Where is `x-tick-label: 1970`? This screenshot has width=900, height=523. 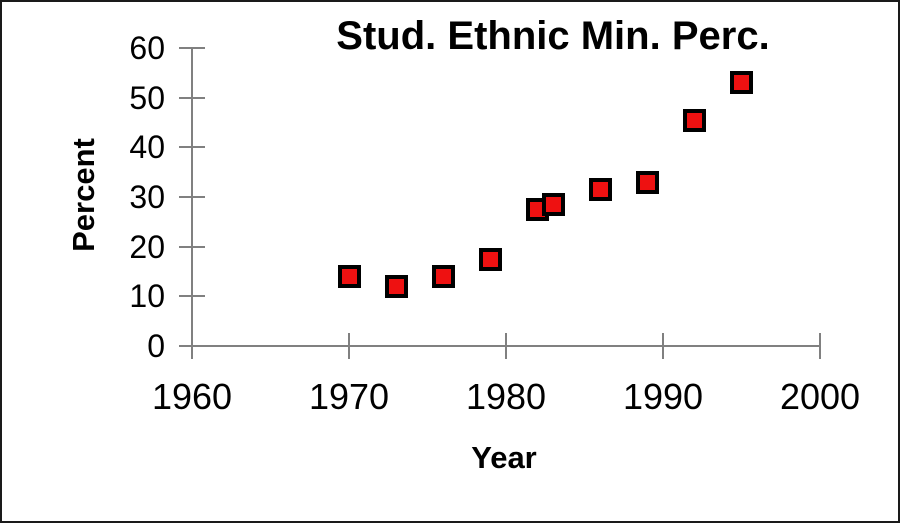
x-tick-label: 1970 is located at coordinates (349, 396).